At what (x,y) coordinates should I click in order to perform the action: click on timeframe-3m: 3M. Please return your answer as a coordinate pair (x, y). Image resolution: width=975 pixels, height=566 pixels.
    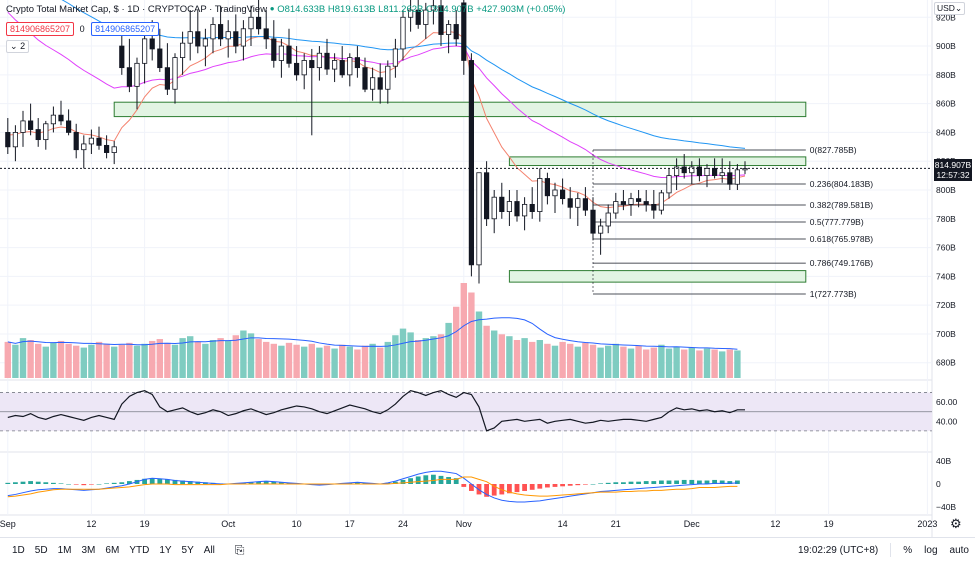
    Looking at the image, I should click on (88, 550).